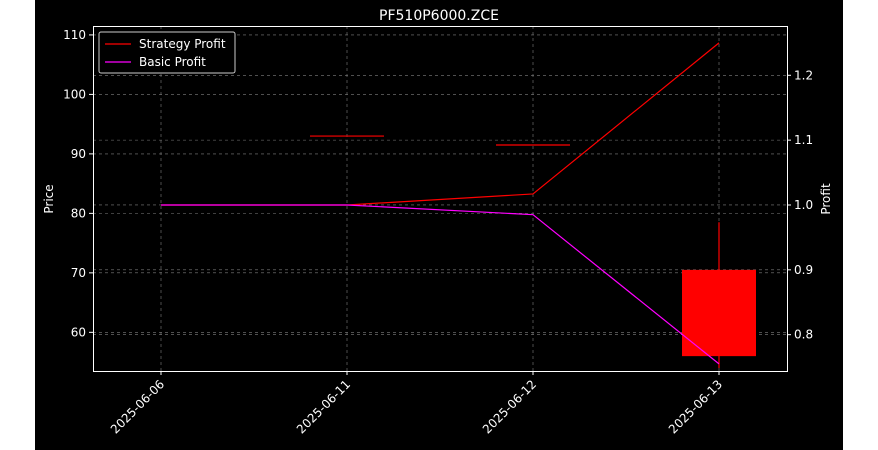 The width and height of the screenshot is (878, 450). What do you see at coordinates (49, 198) in the screenshot?
I see `y-axis-left-label: Price` at bounding box center [49, 198].